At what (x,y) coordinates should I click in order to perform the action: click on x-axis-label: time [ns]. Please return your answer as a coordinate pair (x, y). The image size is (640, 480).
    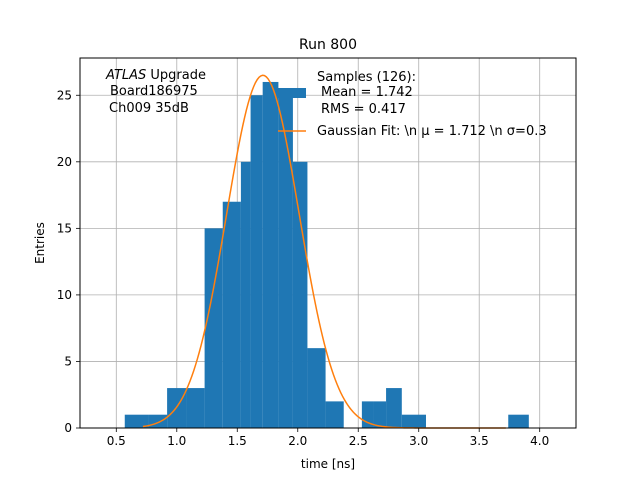
    Looking at the image, I should click on (328, 464).